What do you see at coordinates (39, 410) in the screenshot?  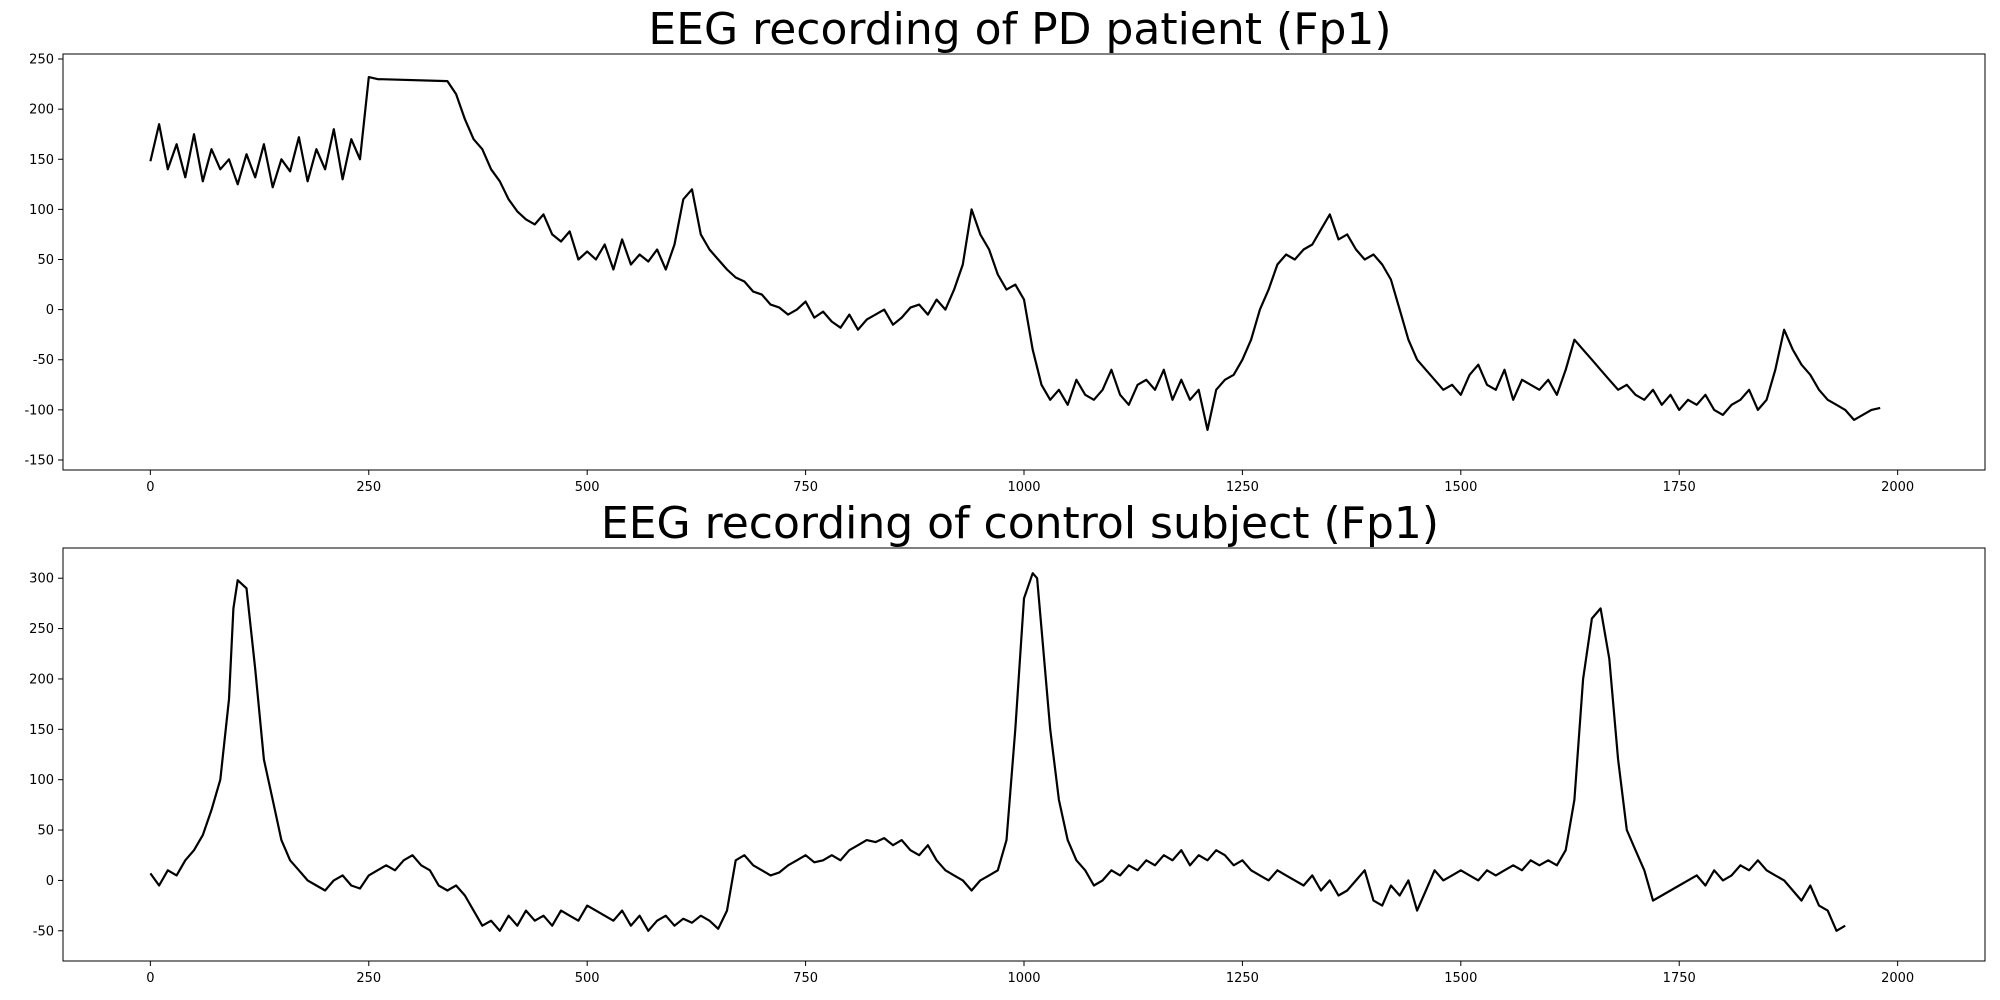 I see `y-tick-label: -100` at bounding box center [39, 410].